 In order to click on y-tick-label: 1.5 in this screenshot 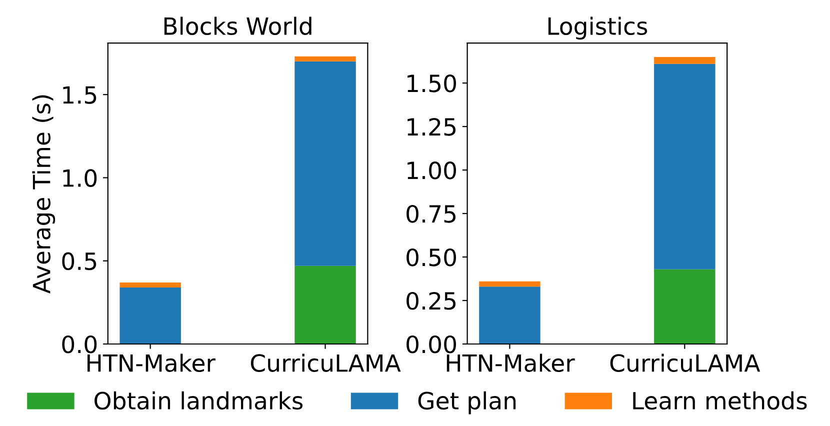, I will do `click(79, 95)`.